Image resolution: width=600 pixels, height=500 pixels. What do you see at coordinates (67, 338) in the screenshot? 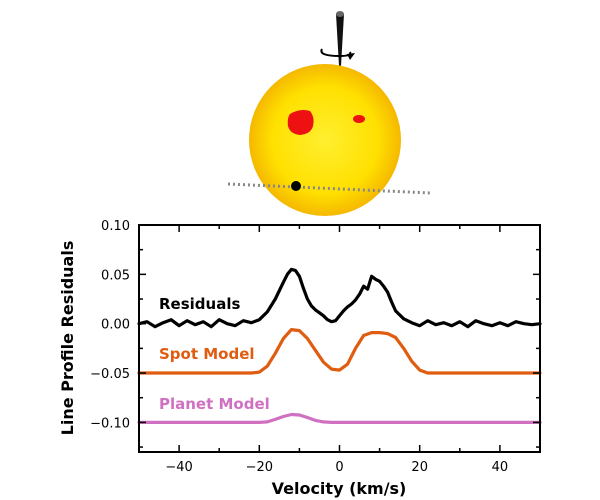
I see `y-axis-label: Line Profile Residuals` at bounding box center [67, 338].